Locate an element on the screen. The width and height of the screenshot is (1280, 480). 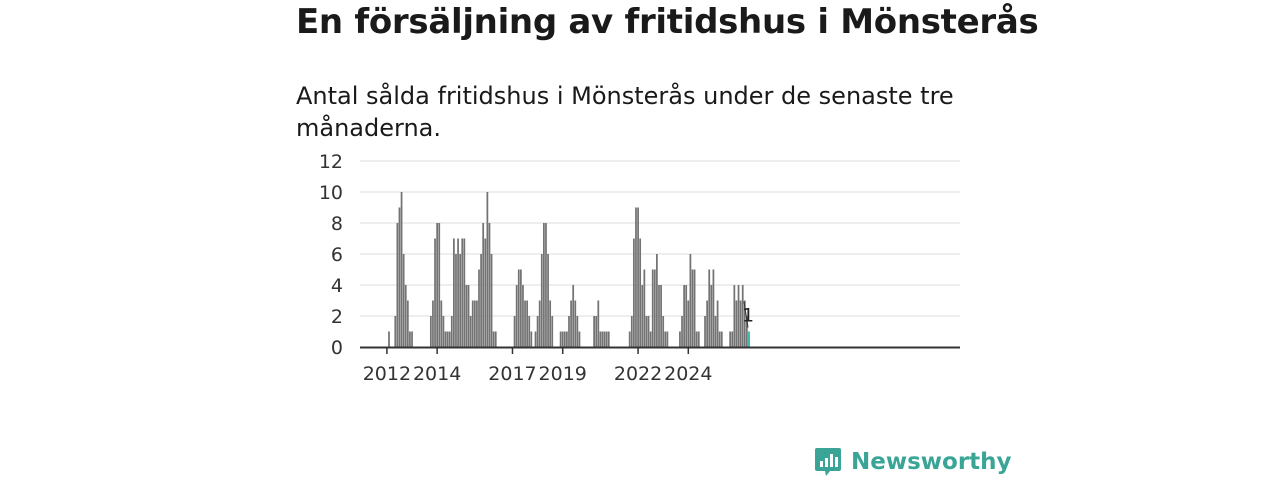
y-tick-label: 12 is located at coordinates (331, 162).